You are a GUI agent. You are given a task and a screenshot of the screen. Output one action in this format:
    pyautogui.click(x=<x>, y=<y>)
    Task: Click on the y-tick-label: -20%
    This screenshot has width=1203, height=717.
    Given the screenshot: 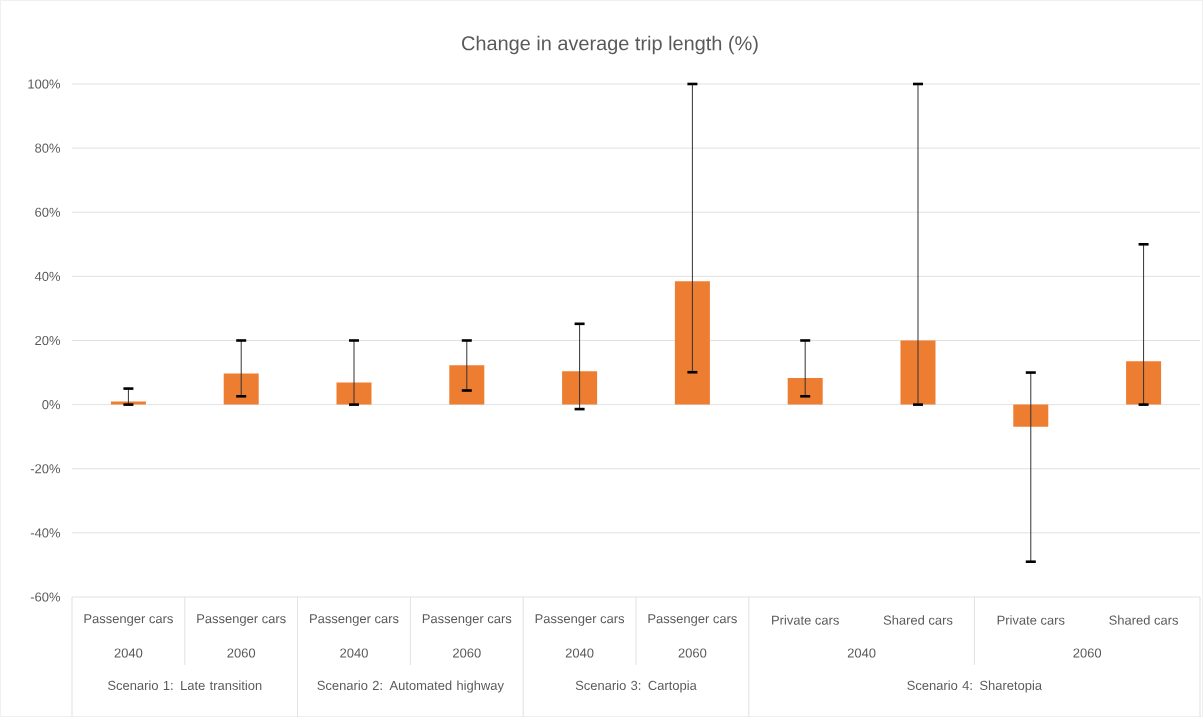 What is the action you would take?
    pyautogui.click(x=45, y=469)
    